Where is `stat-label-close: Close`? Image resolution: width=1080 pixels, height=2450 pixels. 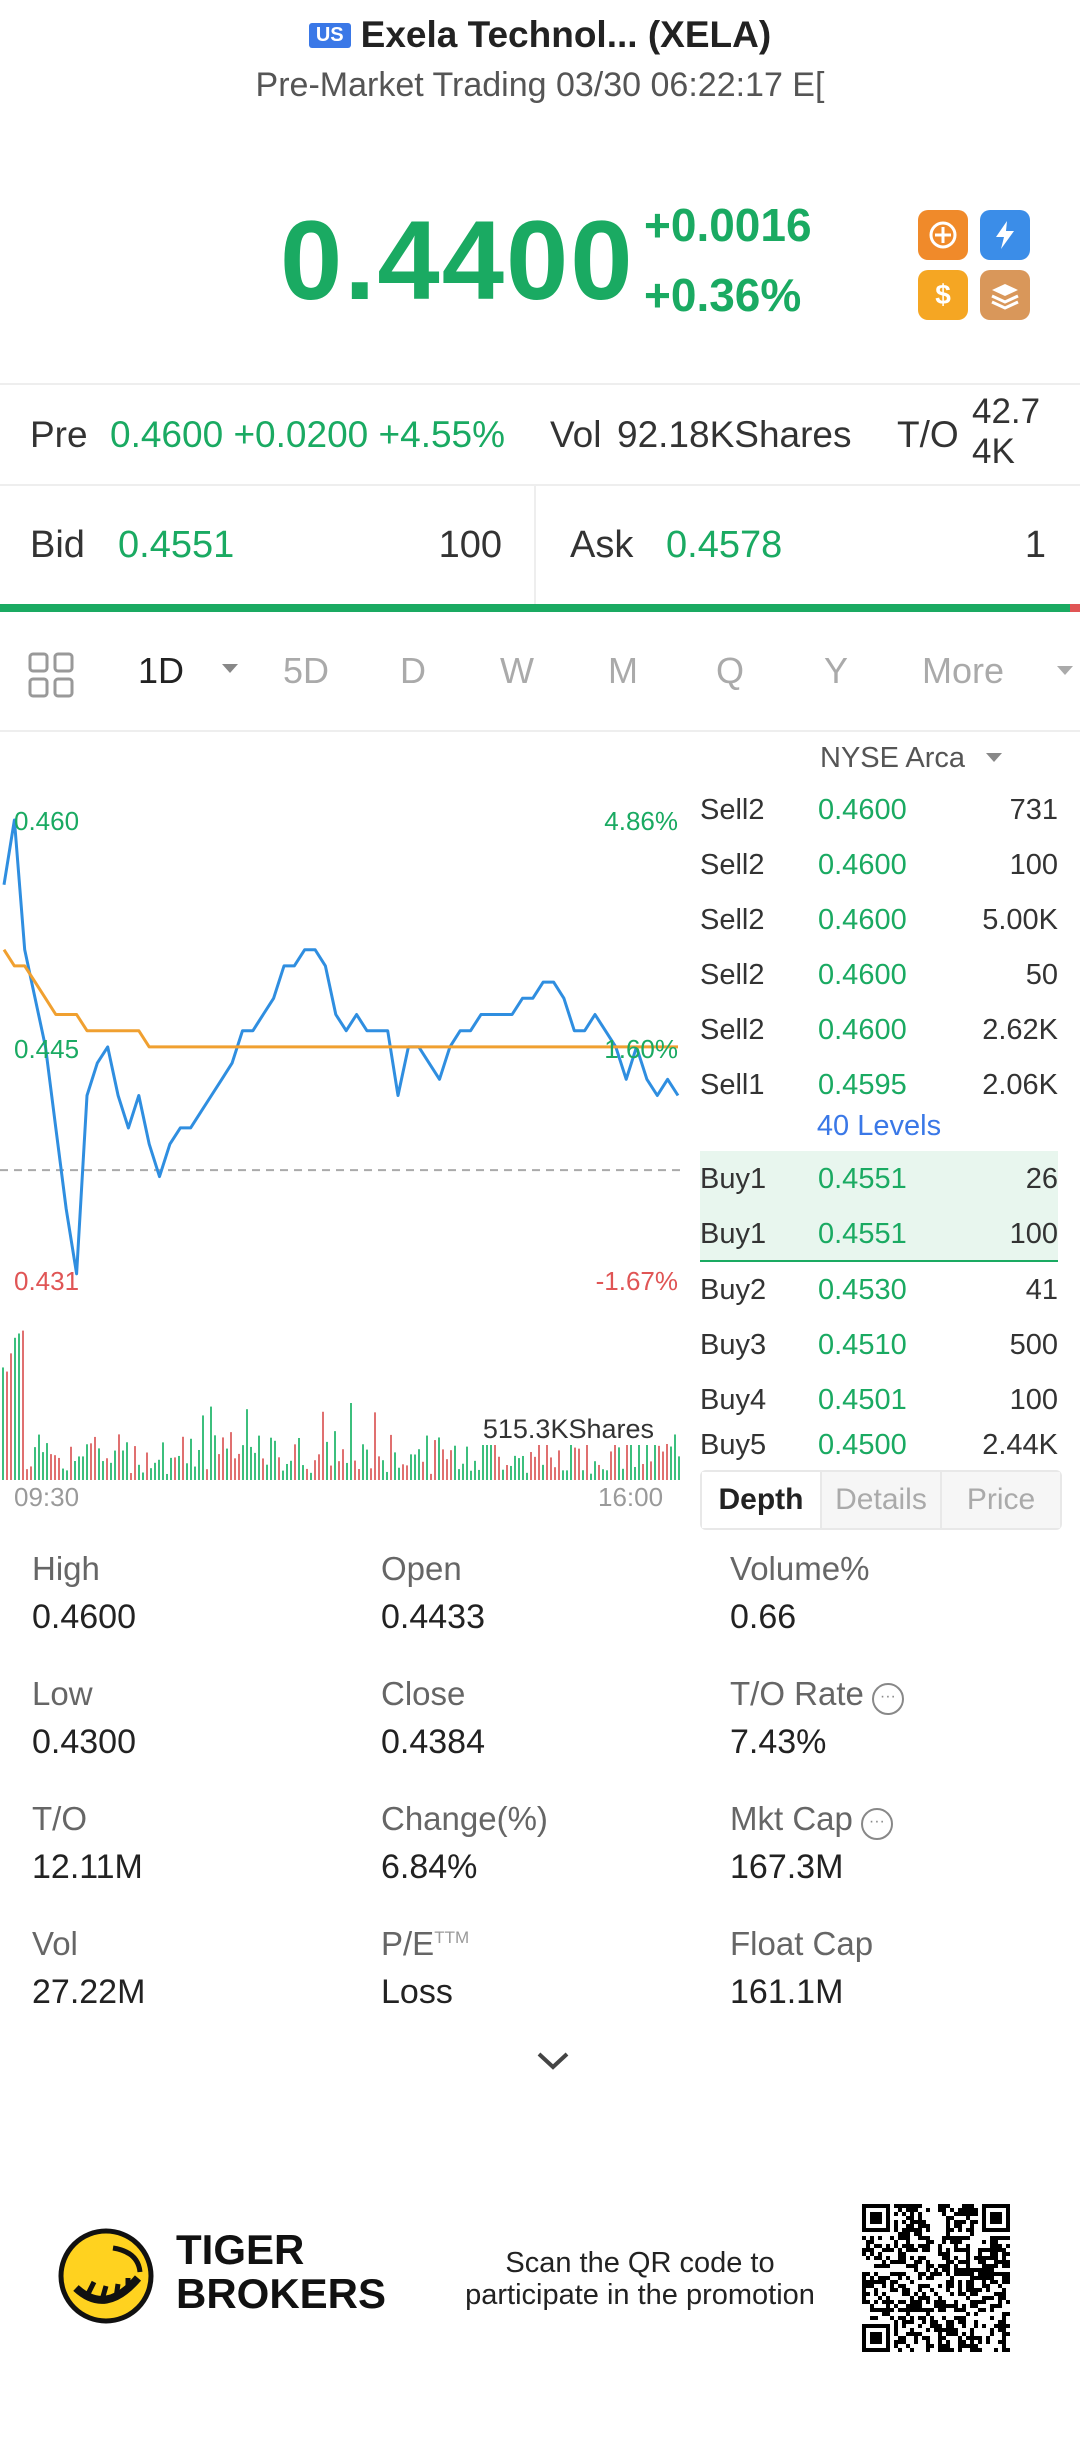
stat-label-close: Close is located at coordinates (423, 1693).